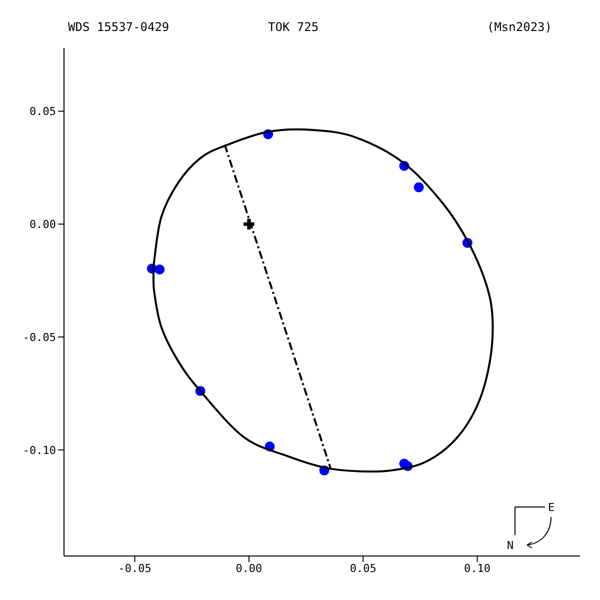  What do you see at coordinates (249, 568) in the screenshot?
I see `x-tick-label: 0.00` at bounding box center [249, 568].